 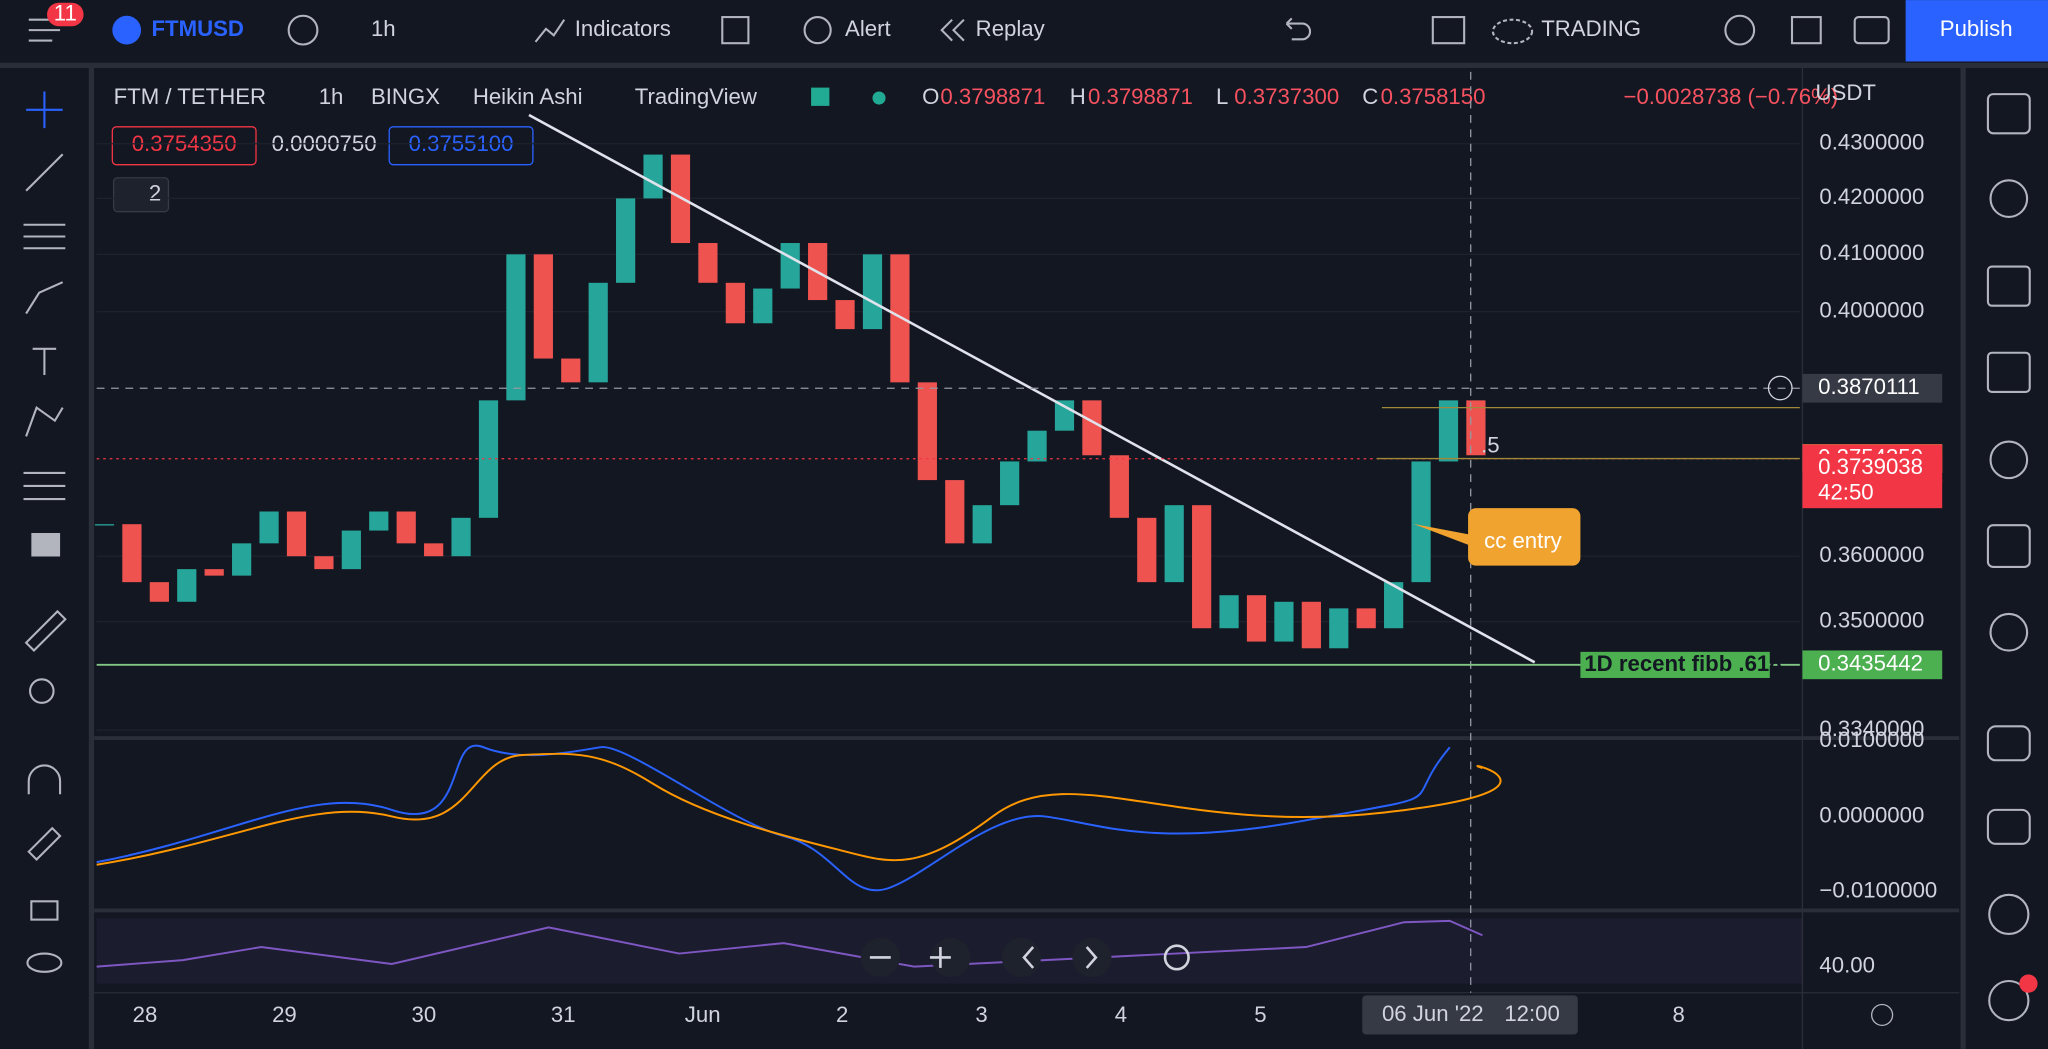 What do you see at coordinates (383, 28) in the screenshot?
I see `interval: 1h` at bounding box center [383, 28].